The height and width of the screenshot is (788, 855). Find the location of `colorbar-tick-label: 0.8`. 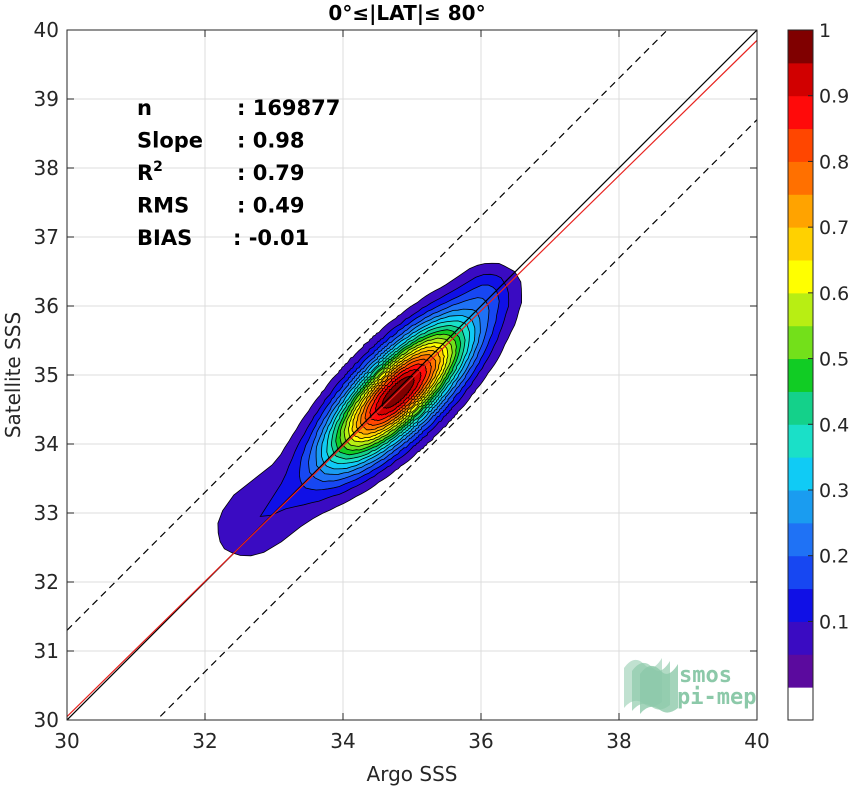

colorbar-tick-label: 0.8 is located at coordinates (834, 162).